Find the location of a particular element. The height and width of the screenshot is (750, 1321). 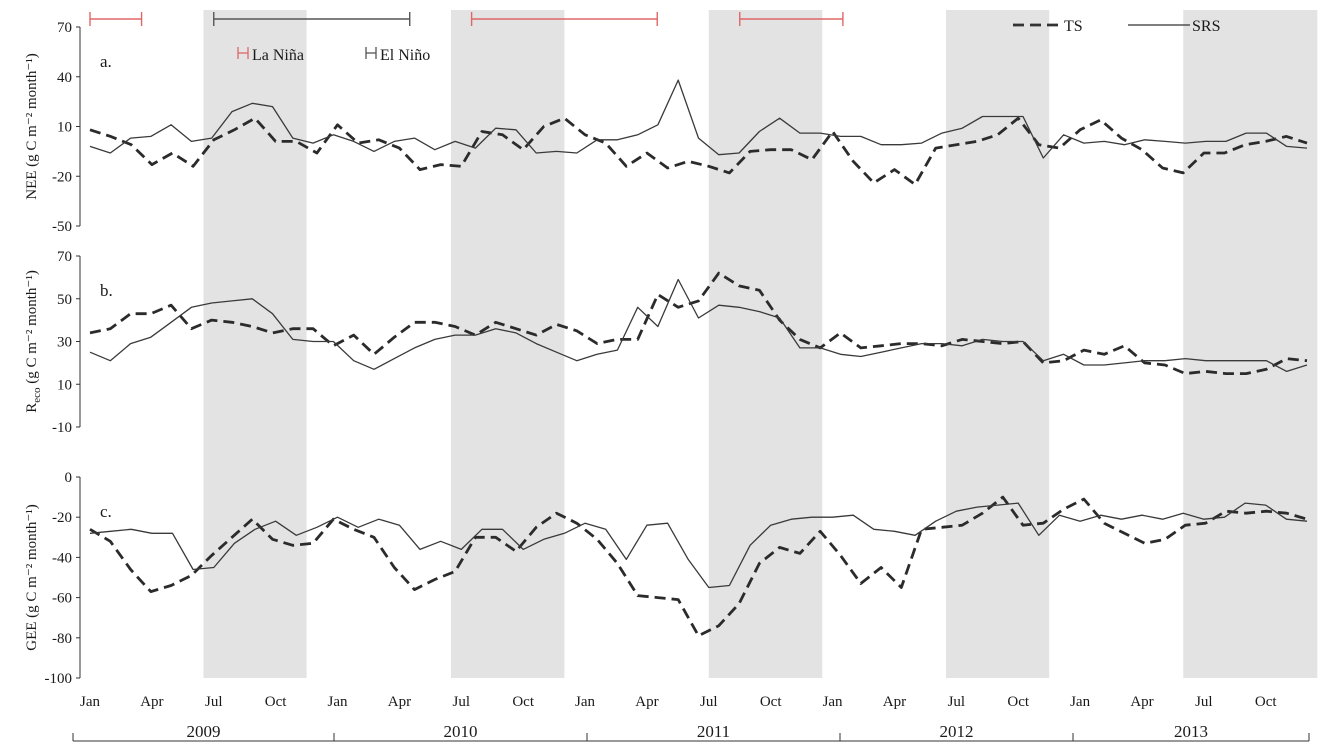

panel-0-series-srs-line is located at coordinates (698, 119).